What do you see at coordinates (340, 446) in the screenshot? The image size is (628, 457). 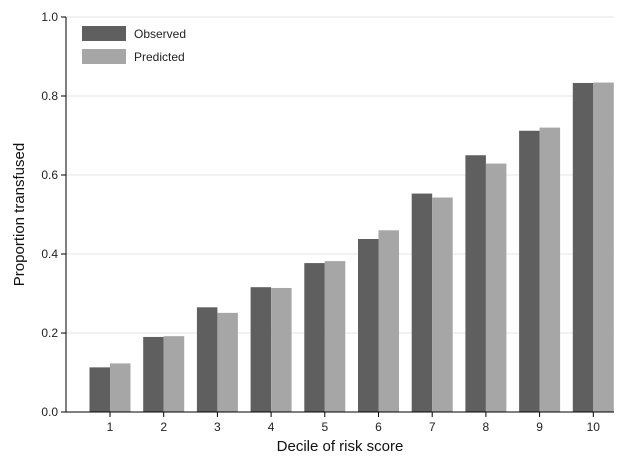 I see `x-axis-title: Decile of risk score` at bounding box center [340, 446].